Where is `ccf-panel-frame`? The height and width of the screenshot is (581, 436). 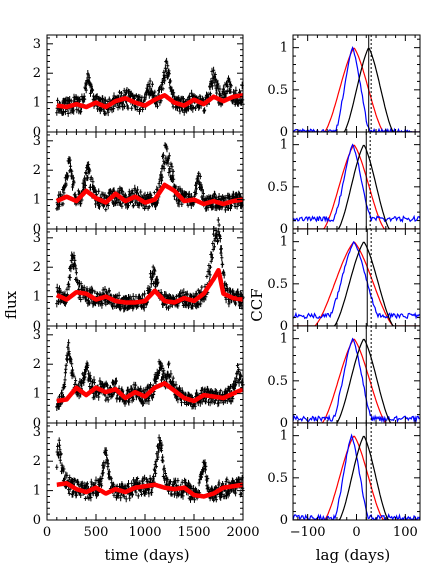
ccf-panel-frame is located at coordinates (356, 180).